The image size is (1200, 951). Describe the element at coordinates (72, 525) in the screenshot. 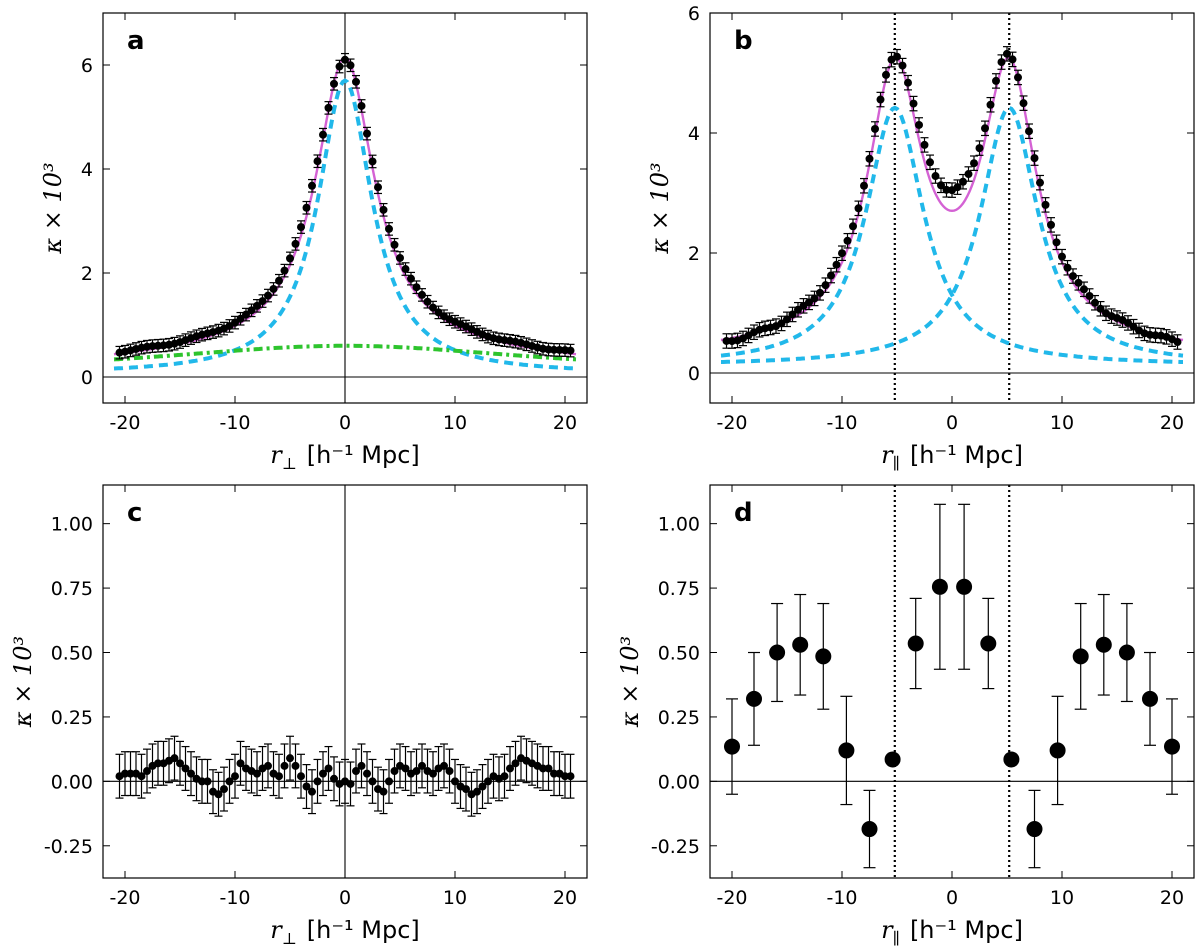

I see `y-tick-label: 1.00` at that location.